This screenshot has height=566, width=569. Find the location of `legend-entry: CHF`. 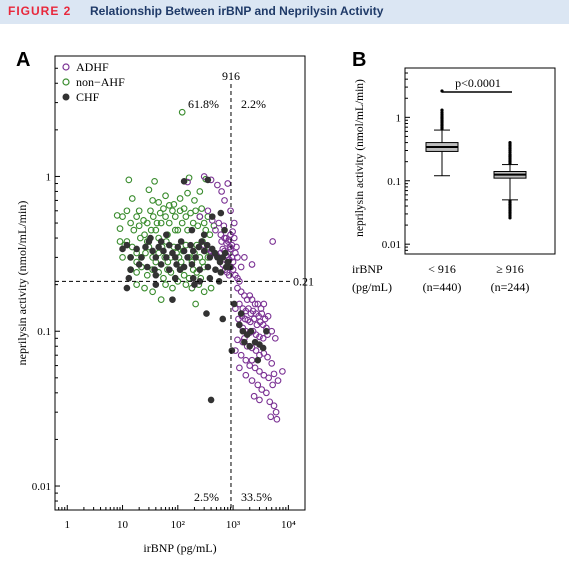

legend-entry: CHF is located at coordinates (88, 97).